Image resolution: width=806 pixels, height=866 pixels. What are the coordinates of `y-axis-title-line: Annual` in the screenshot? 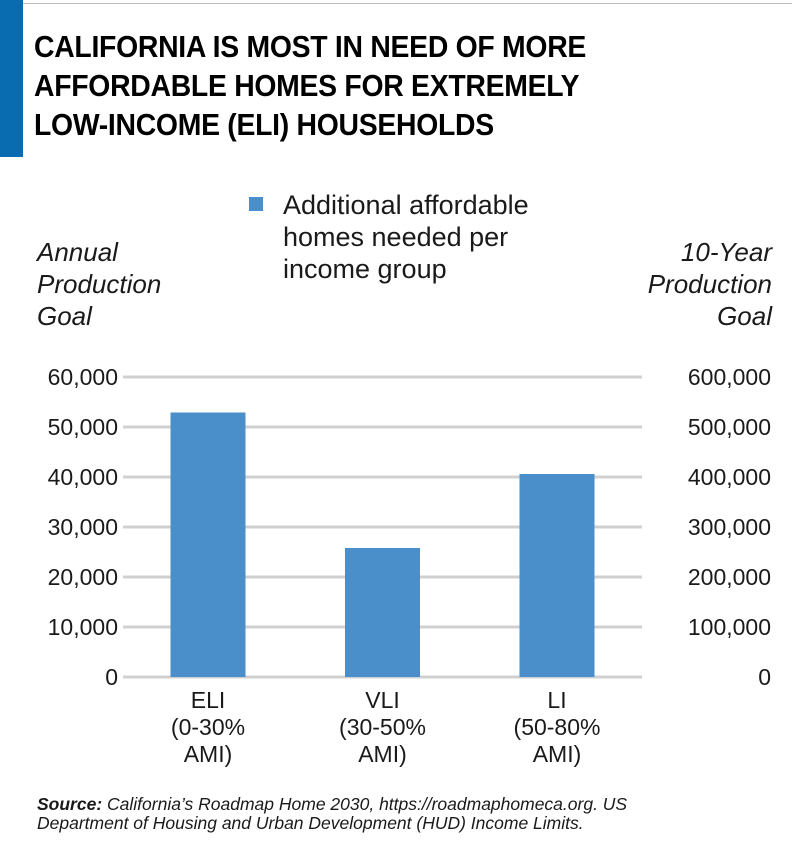 It's located at (77, 252).